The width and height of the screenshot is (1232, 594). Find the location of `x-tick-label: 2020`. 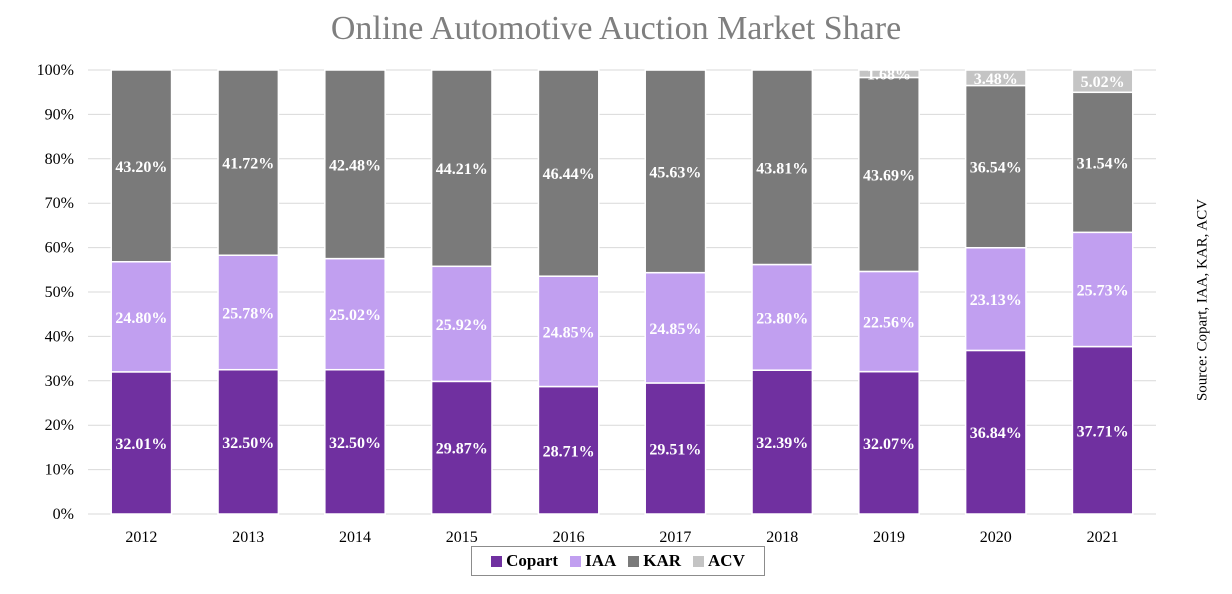

x-tick-label: 2020 is located at coordinates (996, 537).